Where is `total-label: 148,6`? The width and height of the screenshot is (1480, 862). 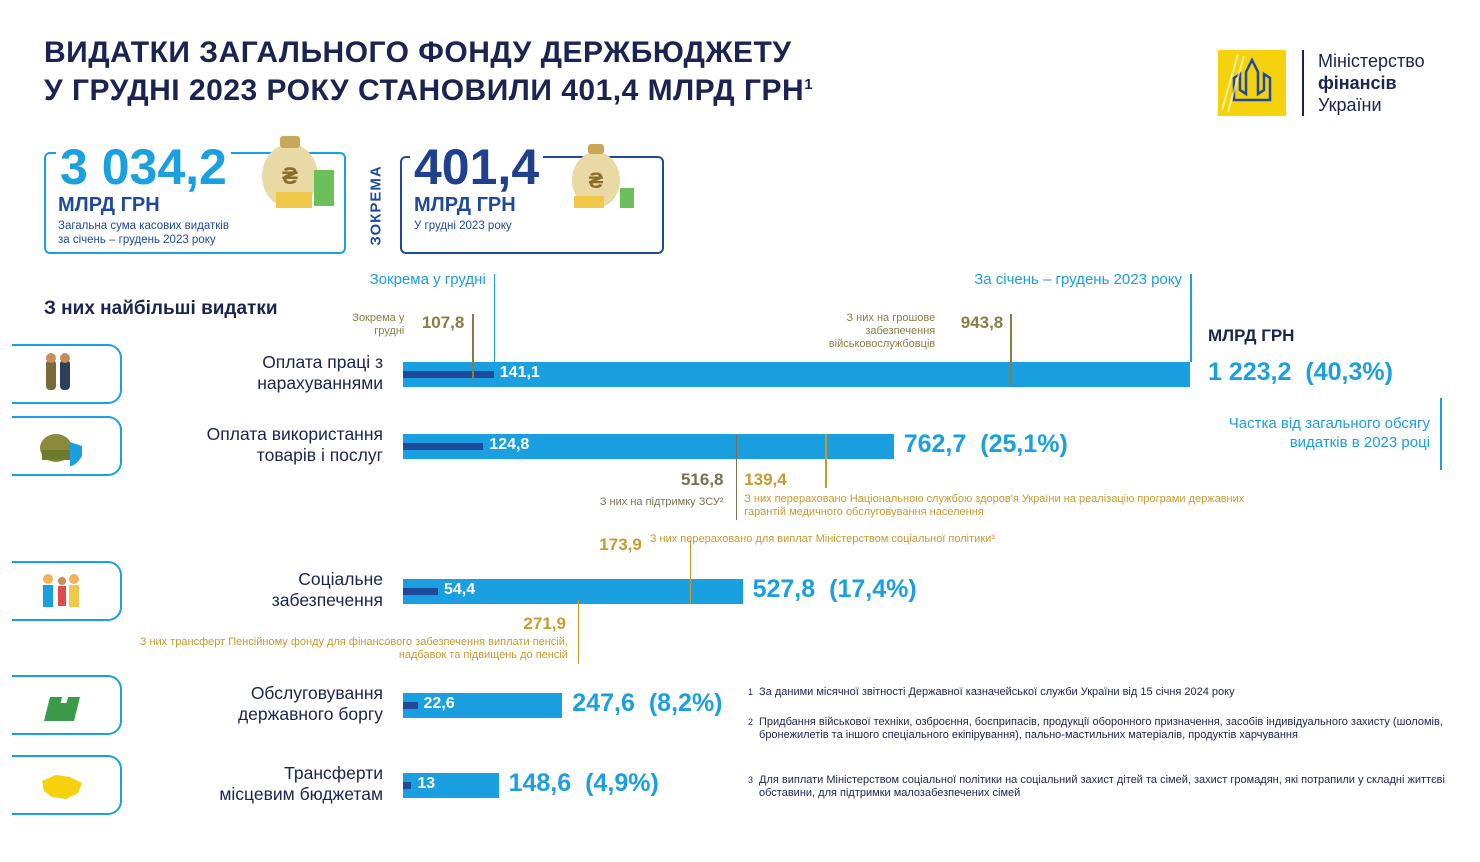 total-label: 148,6 is located at coordinates (540, 783).